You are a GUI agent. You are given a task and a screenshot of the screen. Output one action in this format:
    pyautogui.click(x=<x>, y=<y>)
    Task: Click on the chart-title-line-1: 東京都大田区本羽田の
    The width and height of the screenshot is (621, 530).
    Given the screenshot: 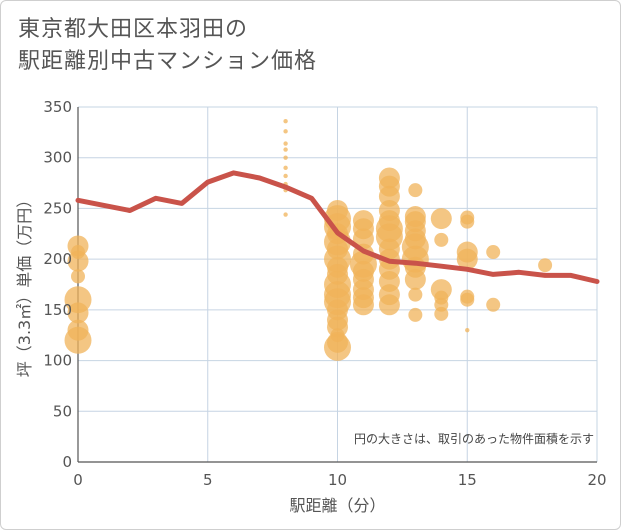 What is the action you would take?
    pyautogui.click(x=133, y=29)
    